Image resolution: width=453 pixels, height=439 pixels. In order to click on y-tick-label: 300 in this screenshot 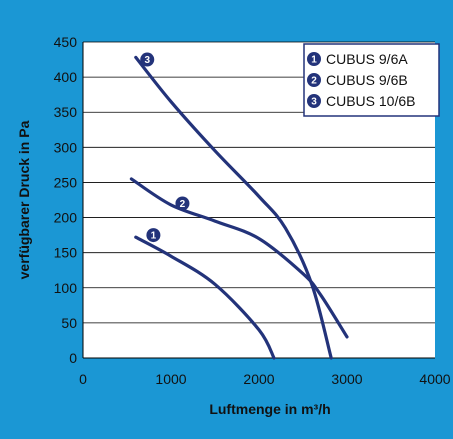, I will do `click(66, 147)`.